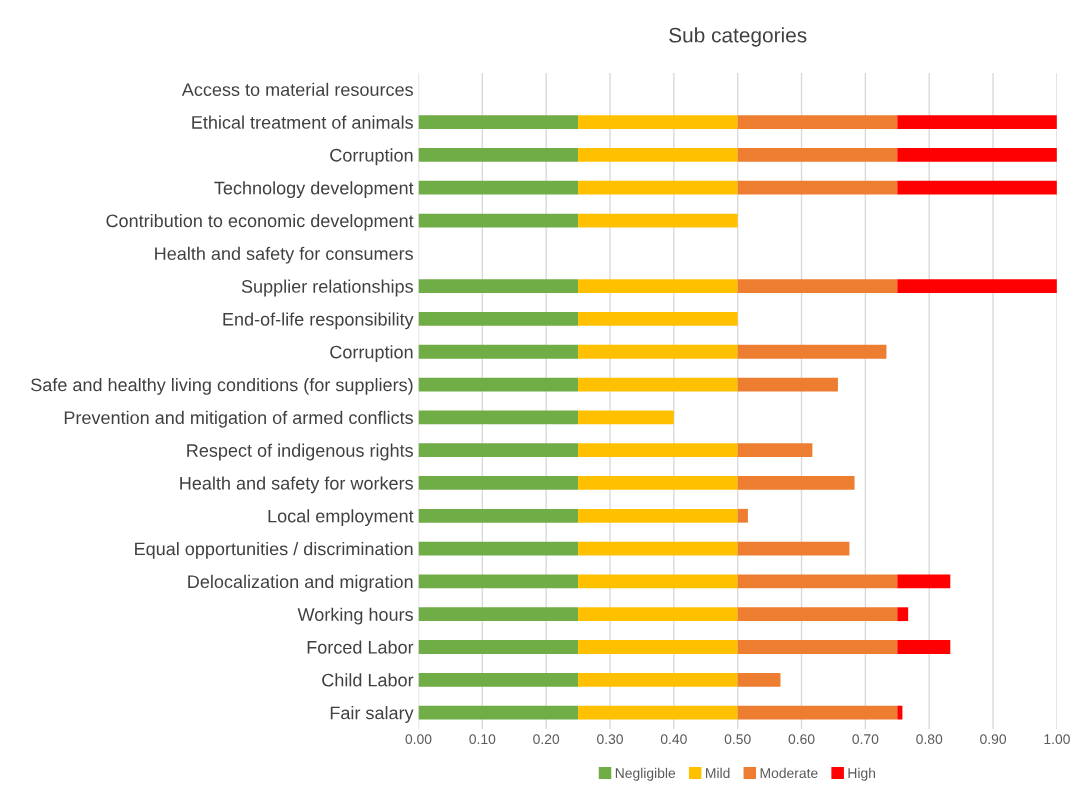 The width and height of the screenshot is (1073, 810). I want to click on y-tick-label: Working hours, so click(355, 616).